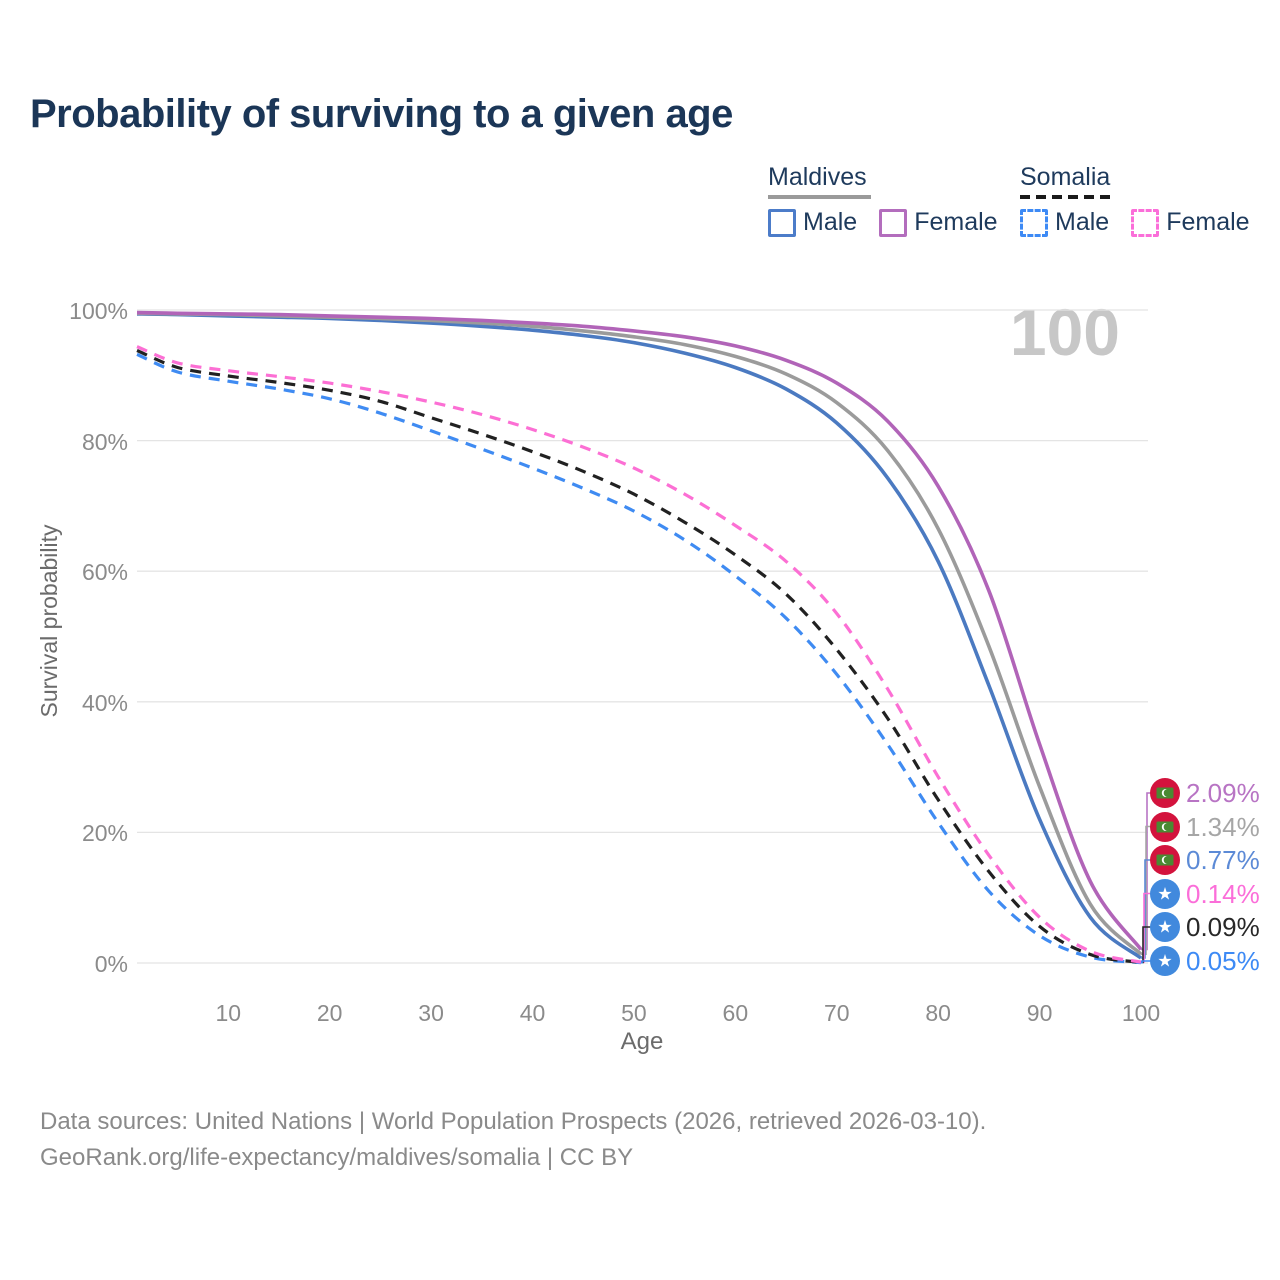 The width and height of the screenshot is (1280, 1280). I want to click on end-label-maldives-male: 0.77%, so click(1205, 860).